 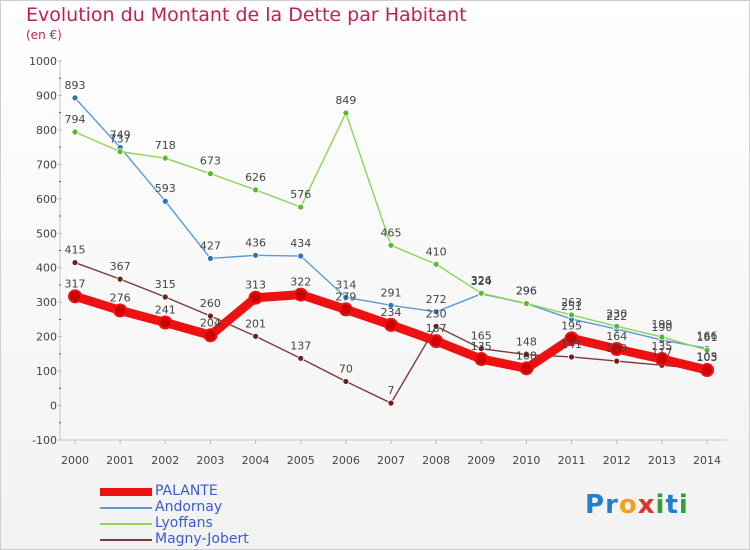 I want to click on y-tick-label: 700, so click(x=46, y=164).